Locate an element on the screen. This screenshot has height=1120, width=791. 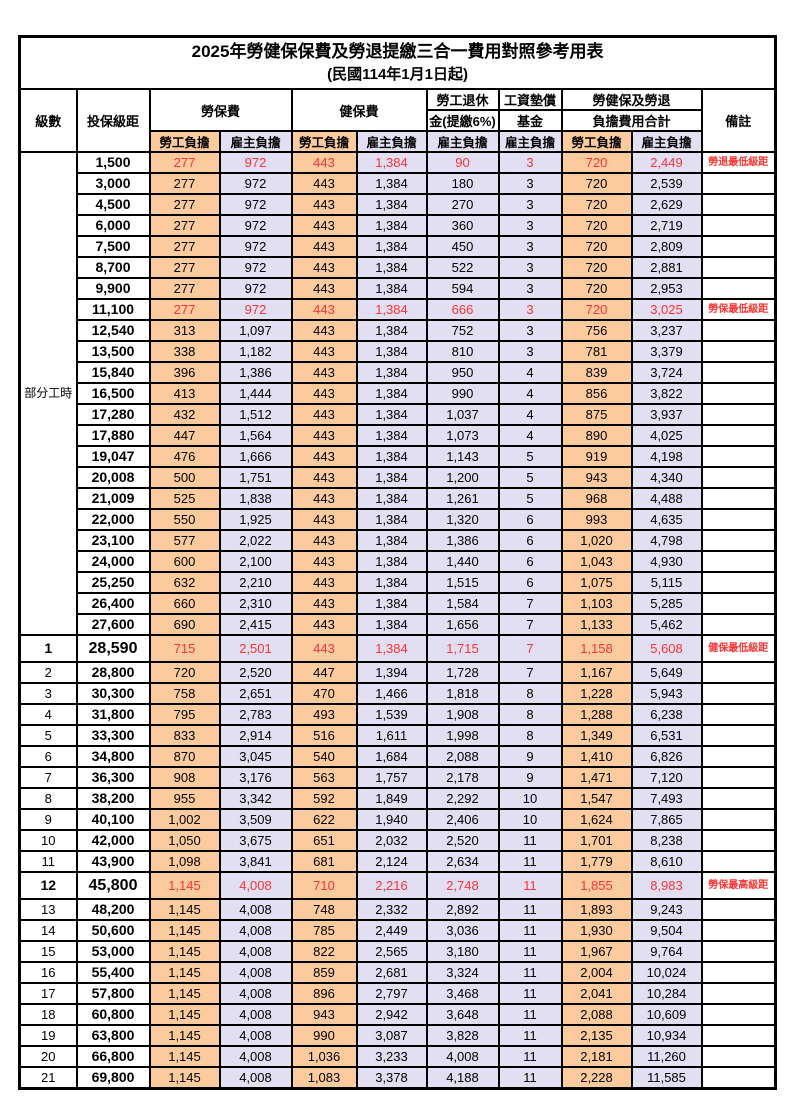
value-cell: 2,797 is located at coordinates (391, 993).